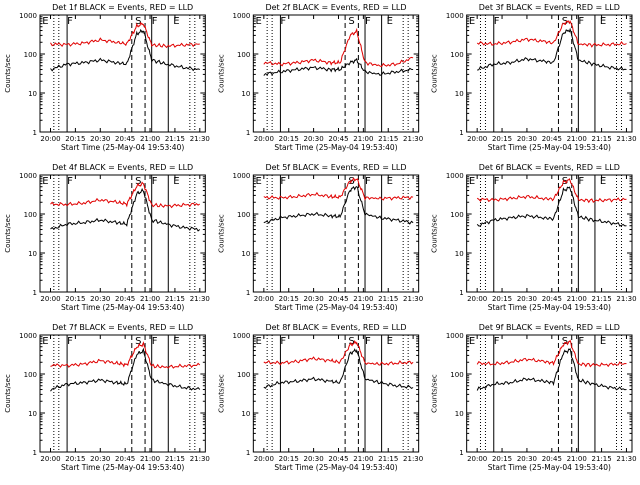  Describe the element at coordinates (122, 327) in the screenshot. I see `panel-title: Det 7f BLACK = Events, RED = LLD` at that location.